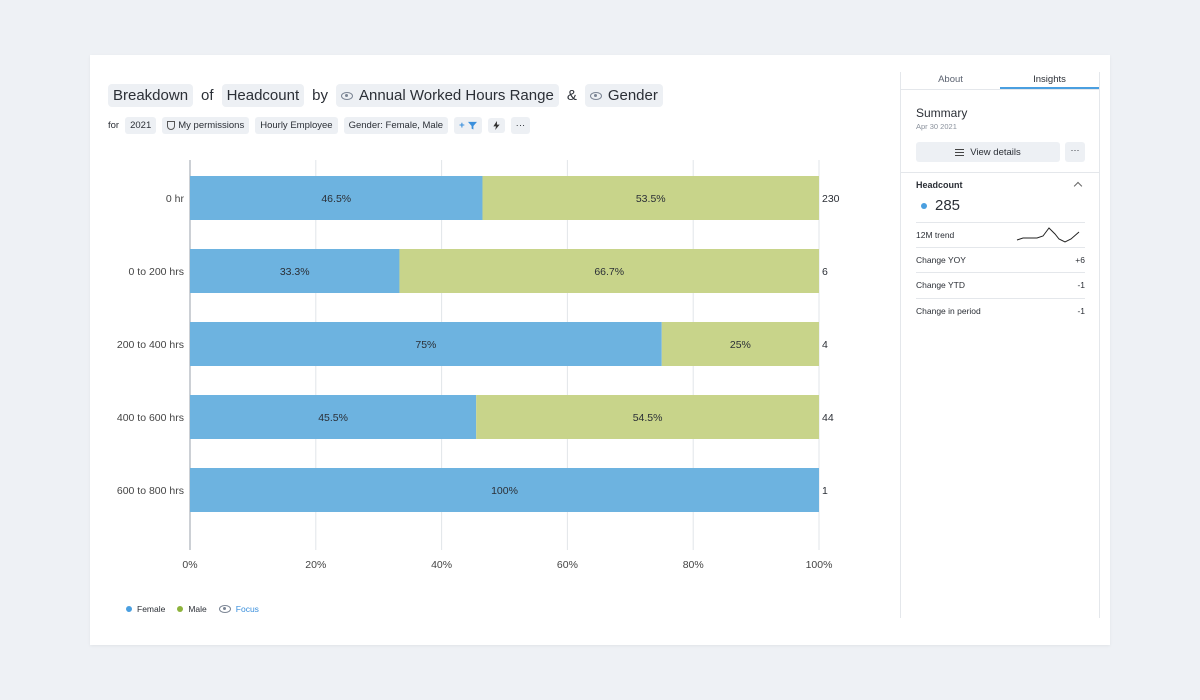 The height and width of the screenshot is (700, 1200). What do you see at coordinates (151, 95) in the screenshot?
I see `breakdown-chip: Breakdown` at bounding box center [151, 95].